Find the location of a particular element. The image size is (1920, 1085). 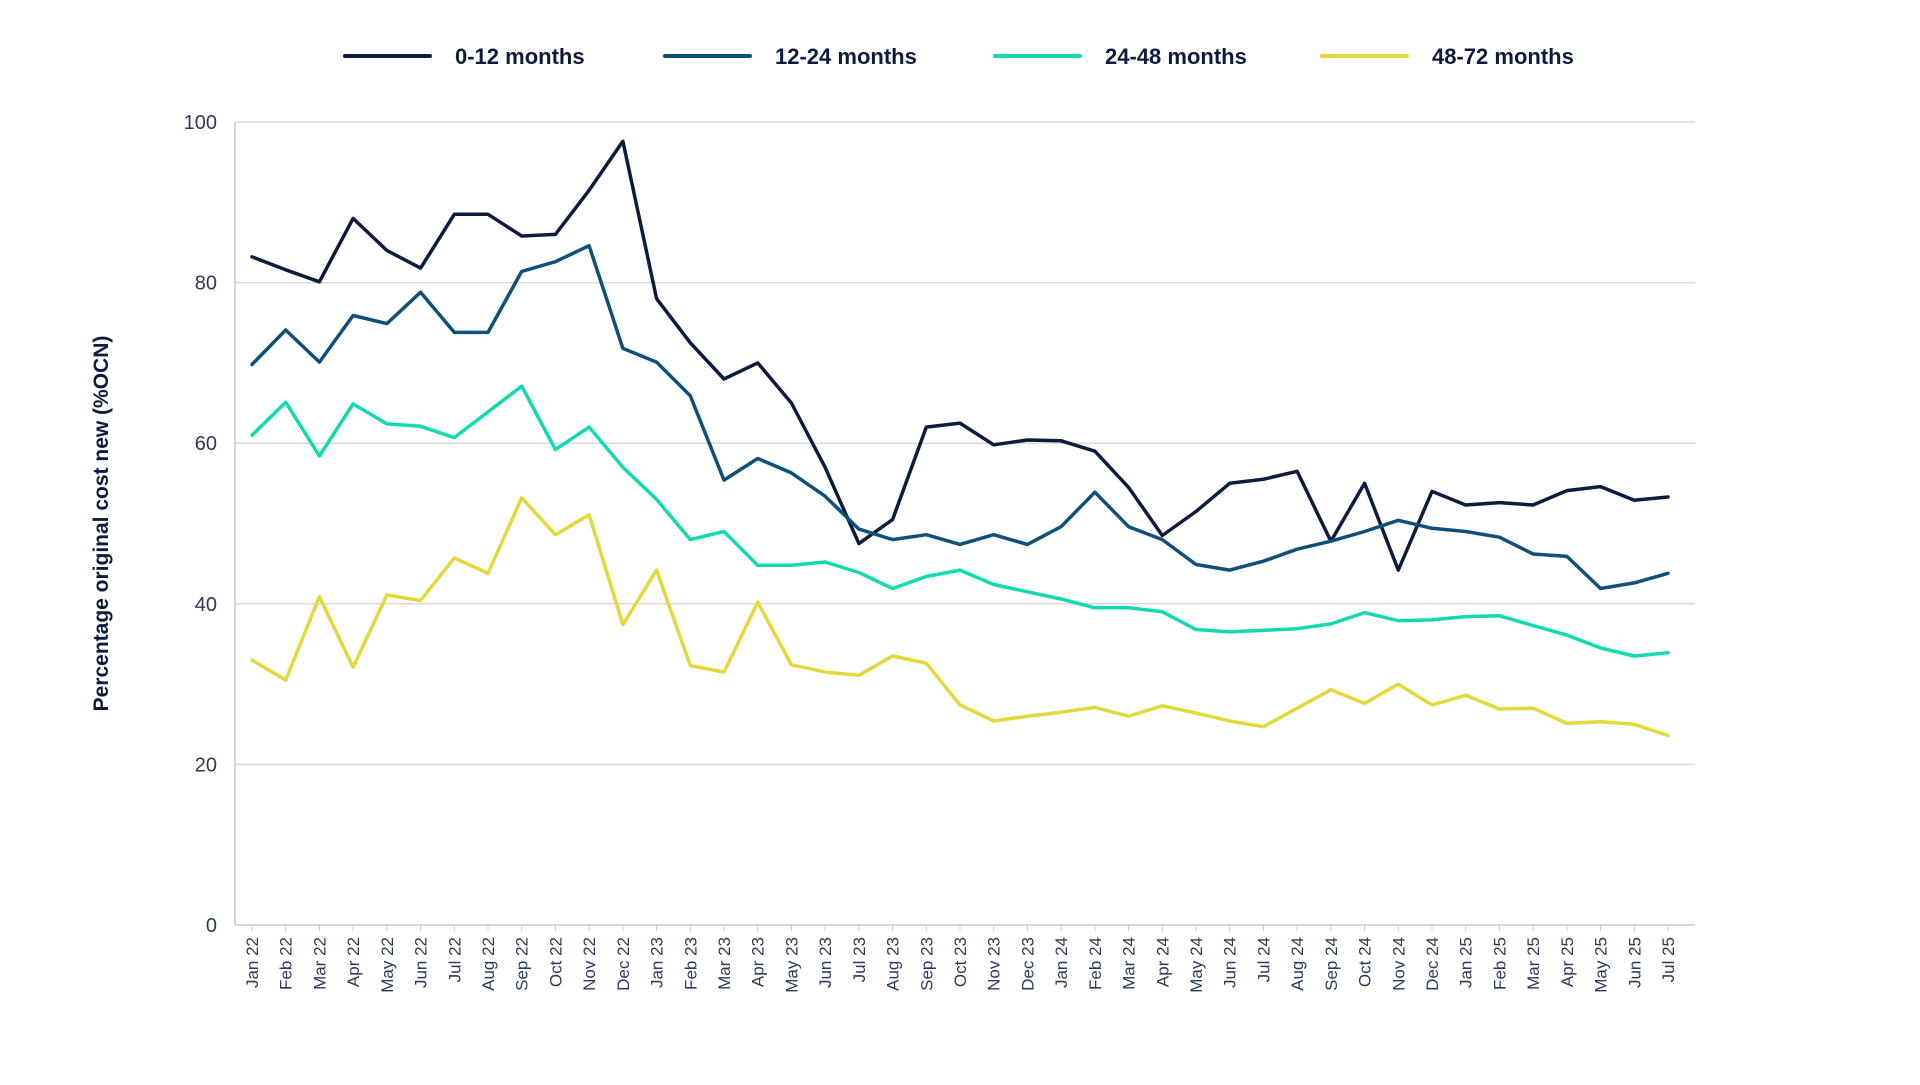

x-tick-label: Aug 24 is located at coordinates (1297, 964).